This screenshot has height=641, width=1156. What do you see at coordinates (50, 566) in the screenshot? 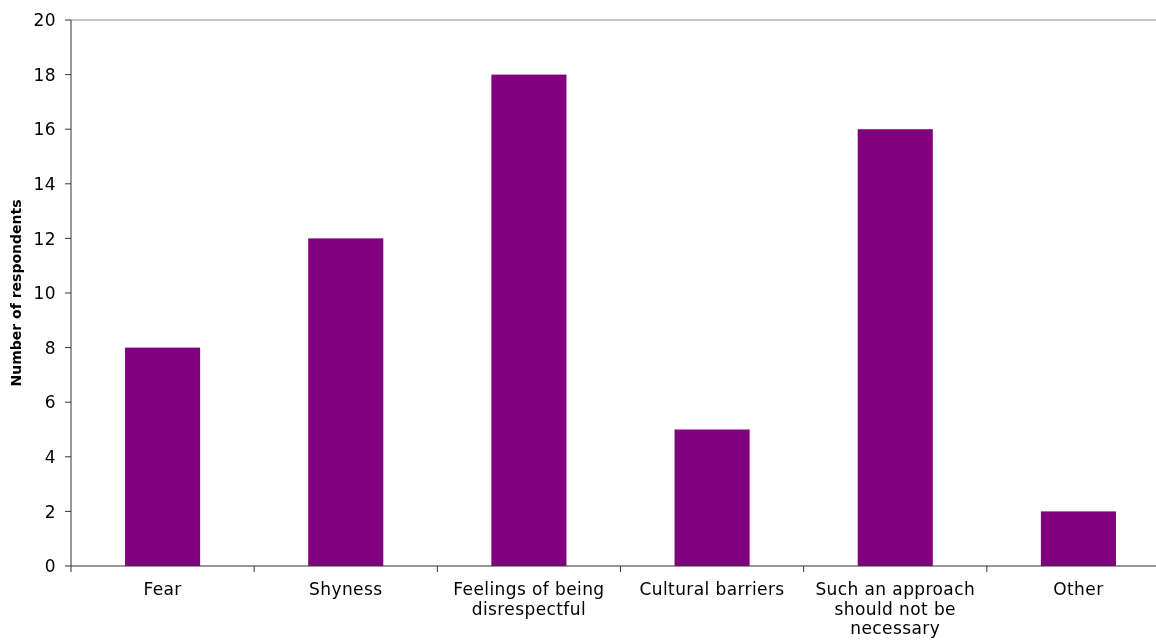
I see `y-tick-label: 0` at bounding box center [50, 566].